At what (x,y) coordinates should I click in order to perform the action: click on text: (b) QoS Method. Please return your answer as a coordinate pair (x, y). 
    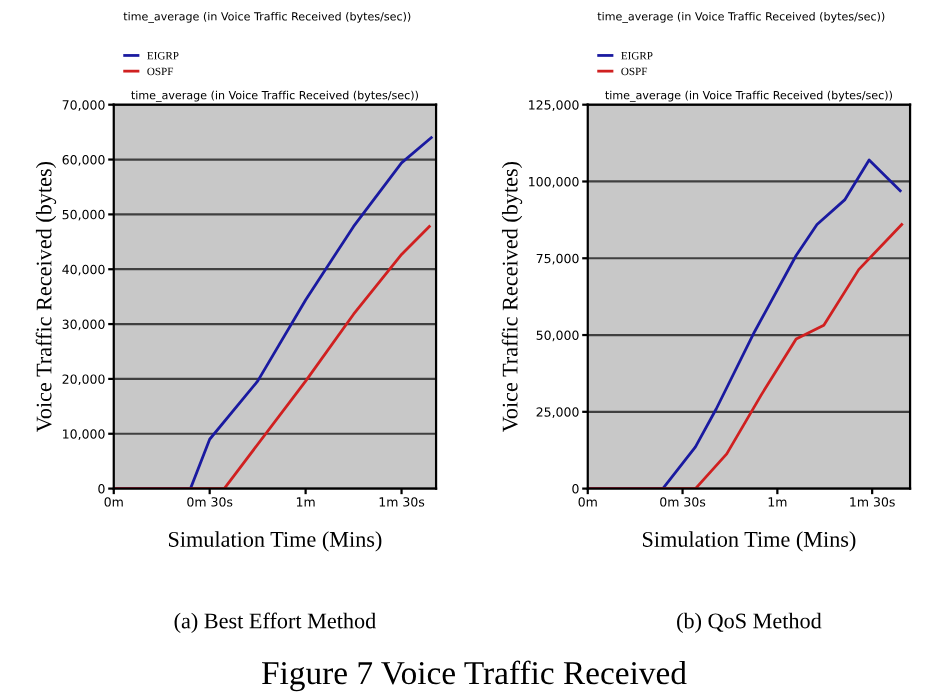
    Looking at the image, I should click on (749, 622).